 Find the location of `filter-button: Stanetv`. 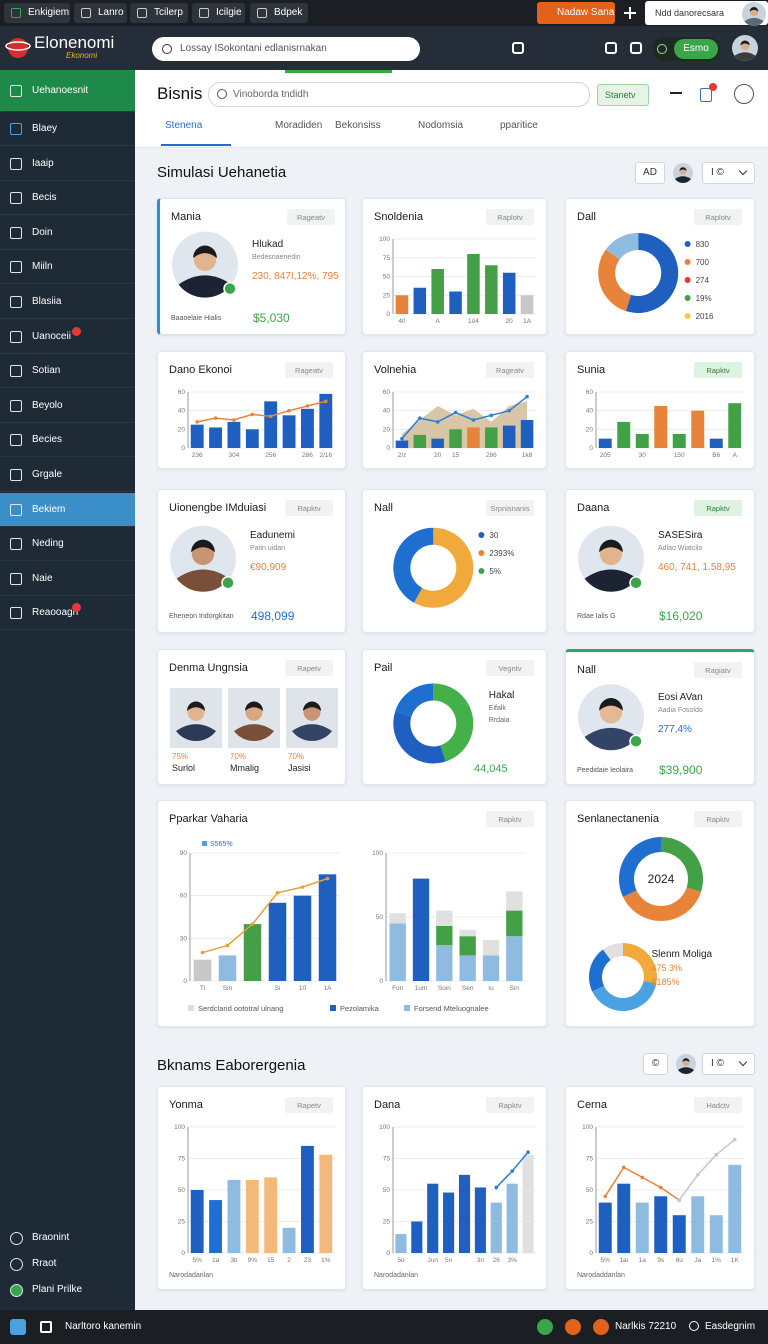

filter-button: Stanetv is located at coordinates (623, 95).